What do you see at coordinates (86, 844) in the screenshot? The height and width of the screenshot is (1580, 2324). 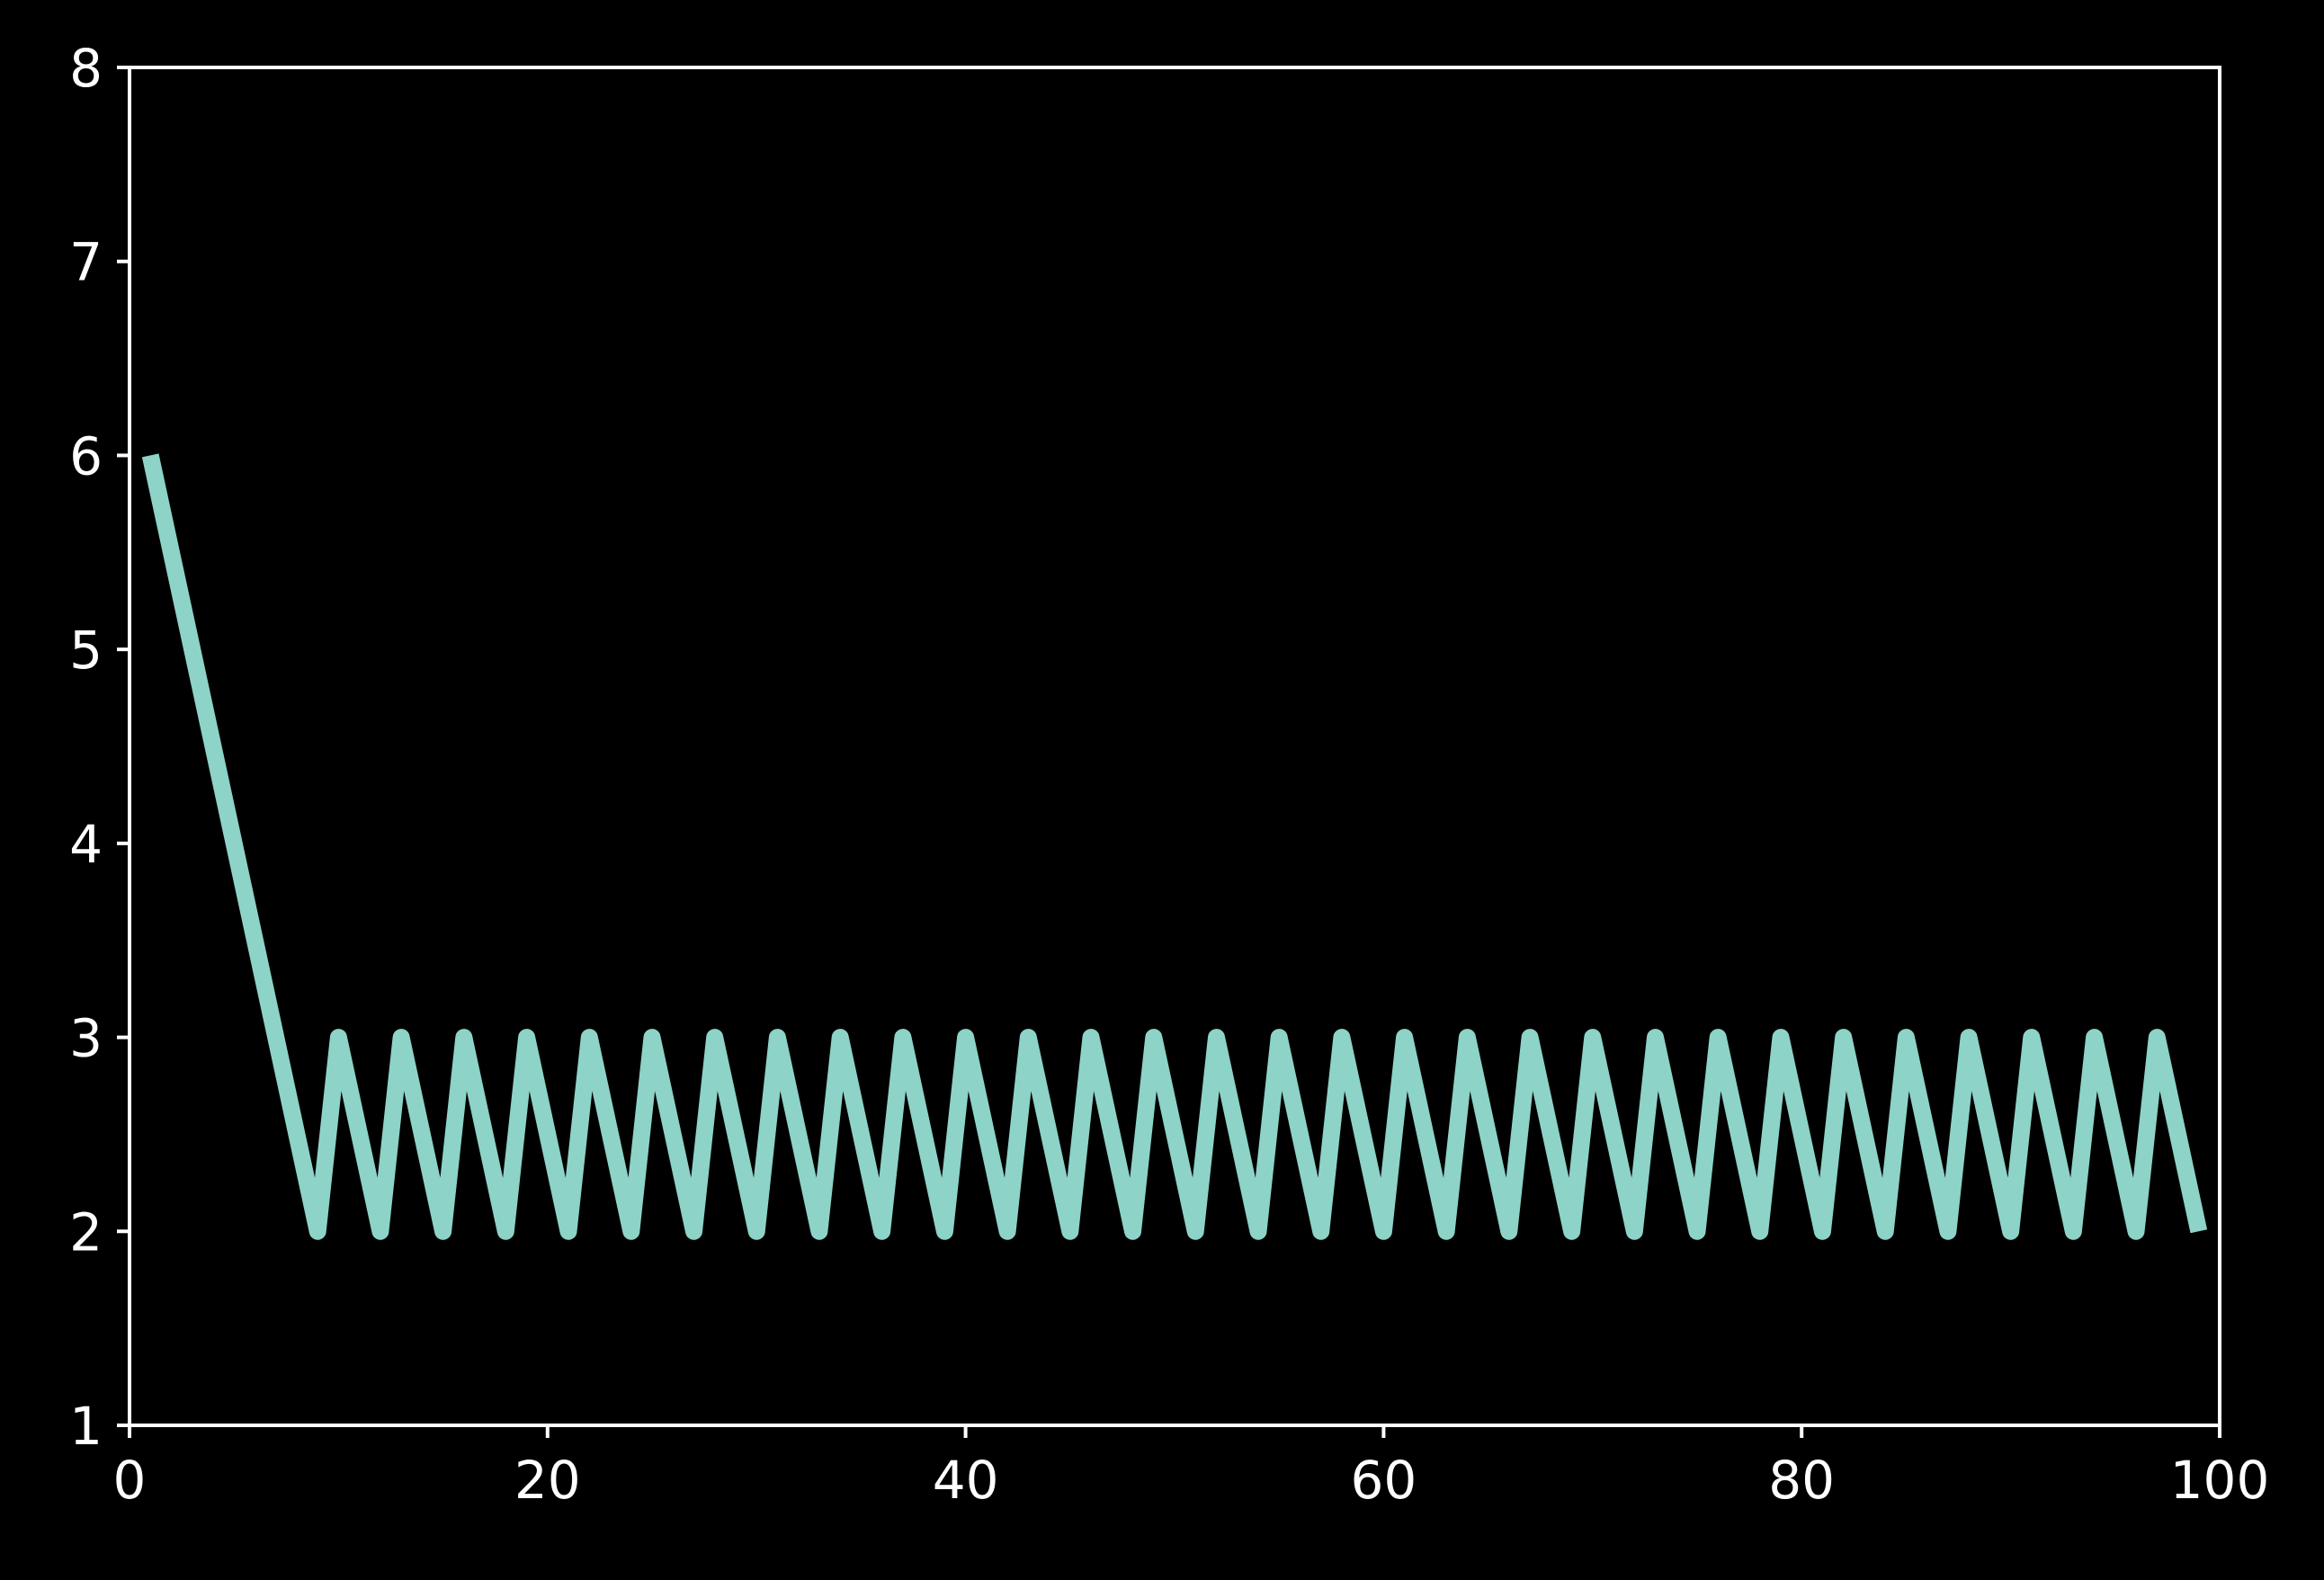 I see `y-tick-label: 4` at bounding box center [86, 844].